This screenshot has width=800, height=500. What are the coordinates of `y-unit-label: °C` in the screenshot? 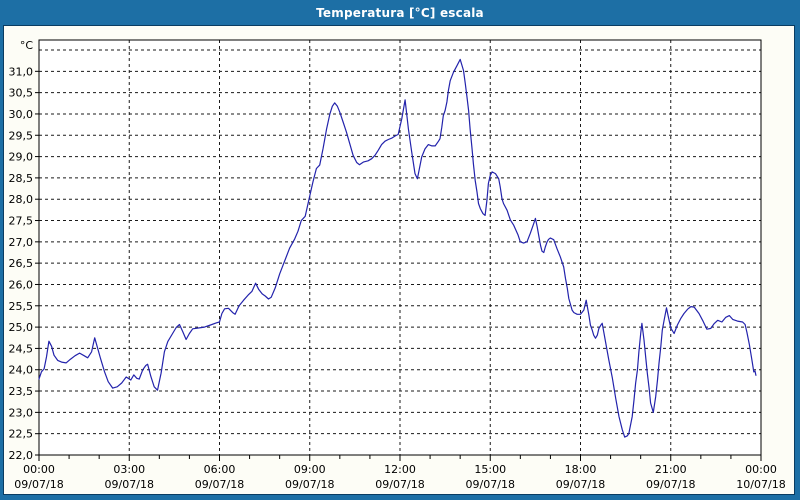 It's located at (27, 45).